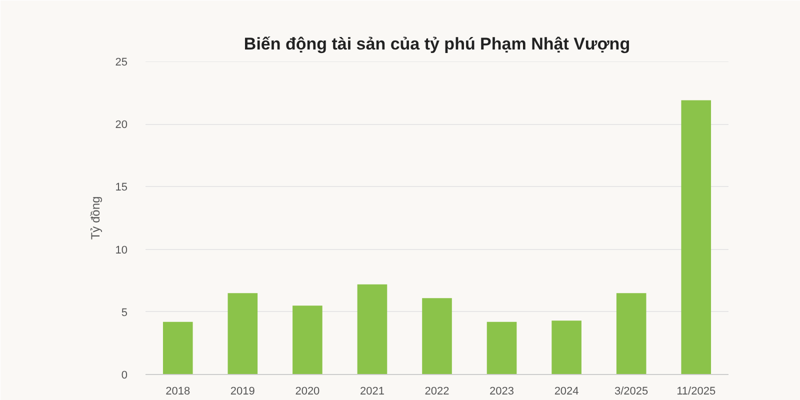 Image resolution: width=800 pixels, height=400 pixels. What do you see at coordinates (437, 392) in the screenshot?
I see `x-tick-label: 2022` at bounding box center [437, 392].